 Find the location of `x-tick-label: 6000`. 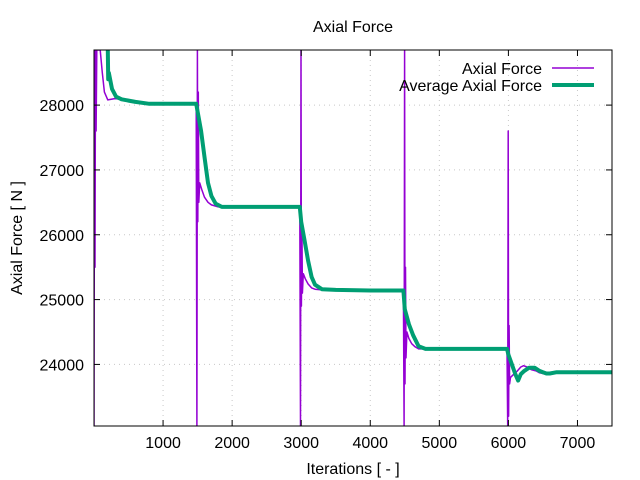

x-tick-label: 6000 is located at coordinates (509, 443).